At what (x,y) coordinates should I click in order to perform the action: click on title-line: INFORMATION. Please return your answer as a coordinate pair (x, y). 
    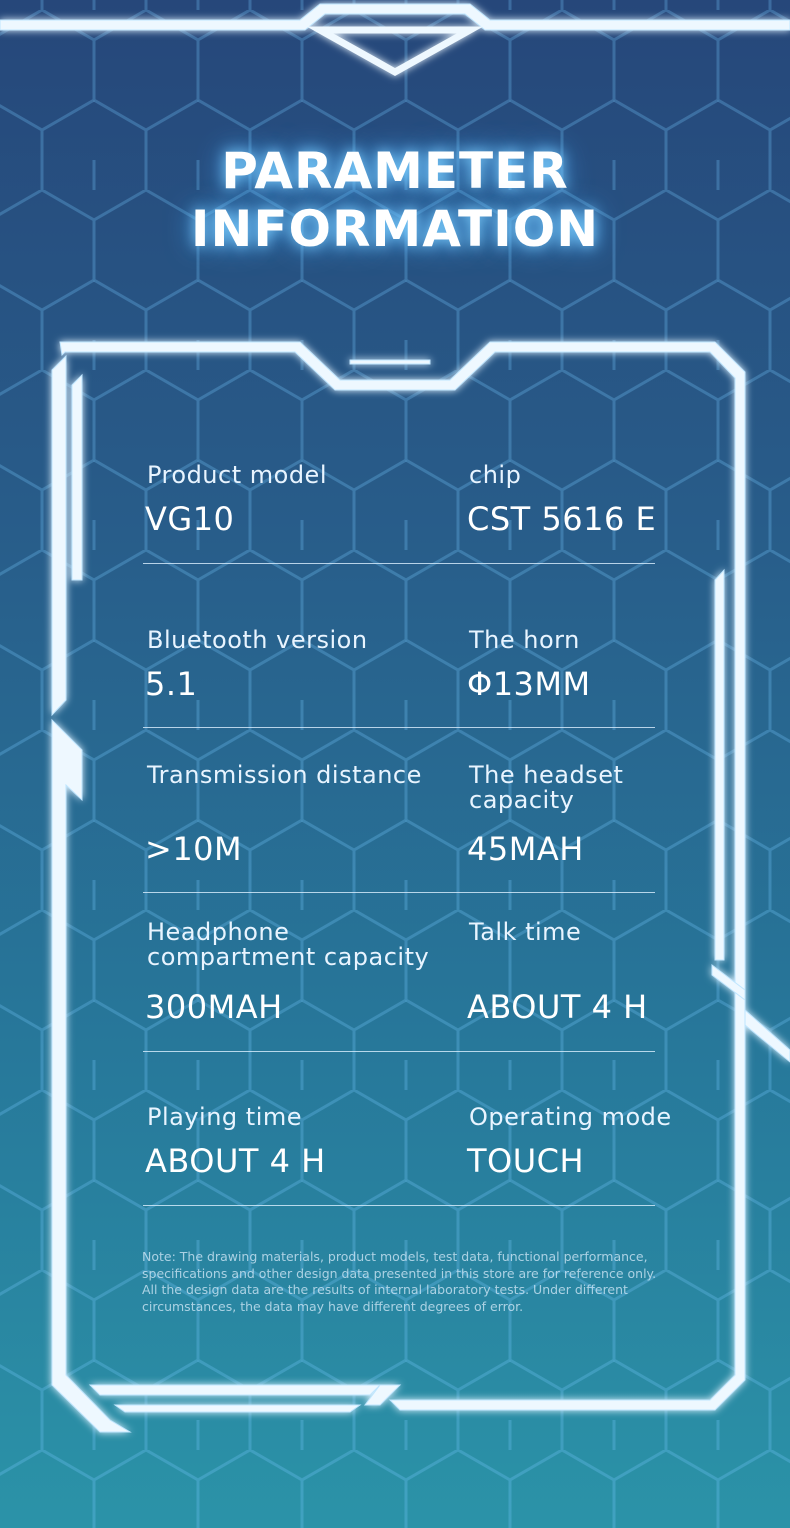
    Looking at the image, I should click on (395, 229).